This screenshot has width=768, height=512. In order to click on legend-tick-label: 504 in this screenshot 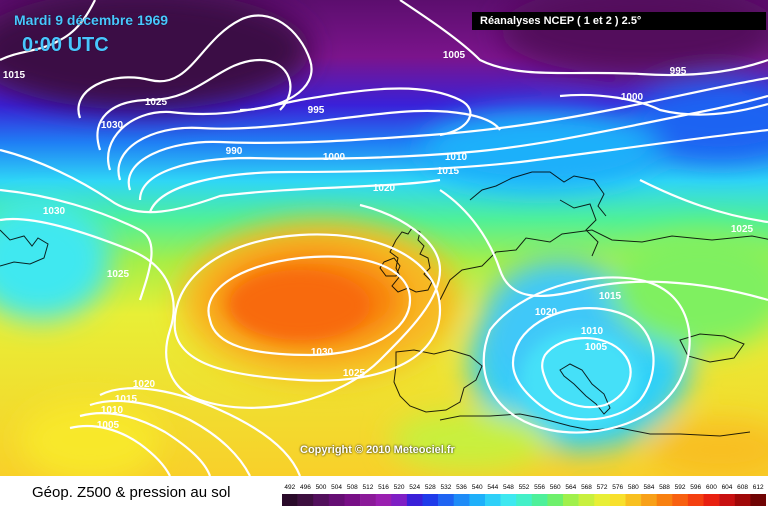, I will do `click(336, 487)`.